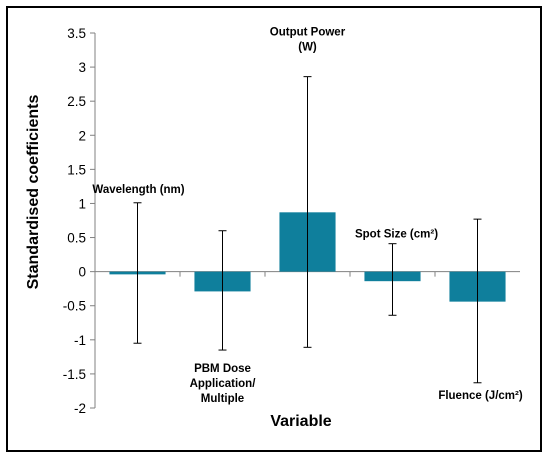 The image size is (550, 461). Describe the element at coordinates (74, 306) in the screenshot. I see `y-tick-label: -0.5` at that location.